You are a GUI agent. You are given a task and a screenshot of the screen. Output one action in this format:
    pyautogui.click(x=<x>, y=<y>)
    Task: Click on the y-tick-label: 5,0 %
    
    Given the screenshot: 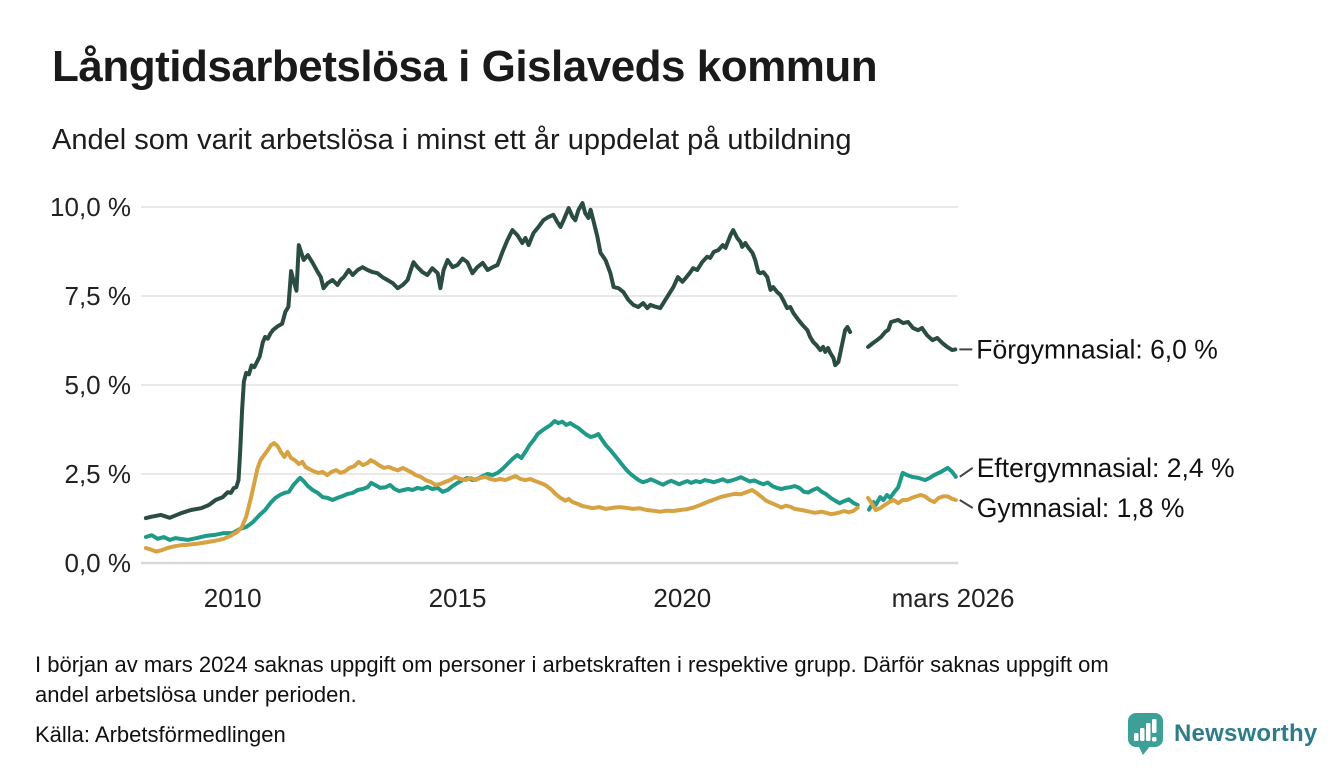 What is the action you would take?
    pyautogui.click(x=98, y=385)
    